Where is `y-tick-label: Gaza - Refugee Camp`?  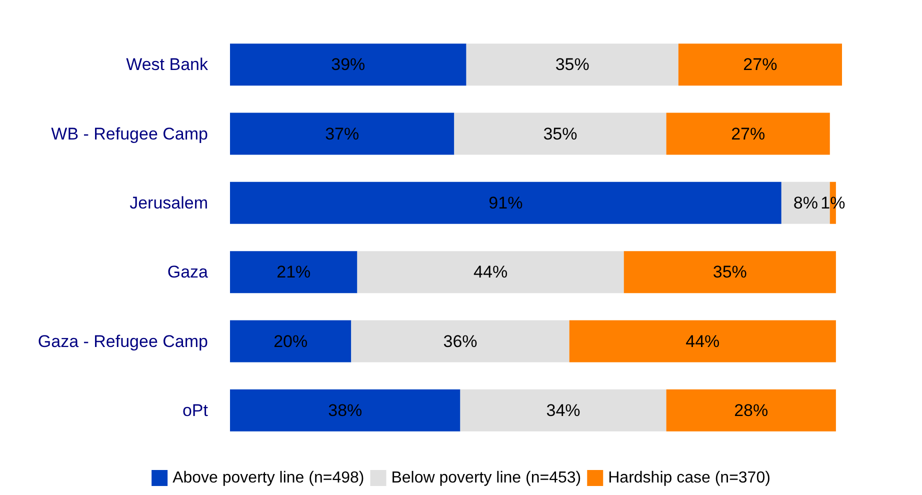
y-tick-label: Gaza - Refugee Camp is located at coordinates (123, 341).